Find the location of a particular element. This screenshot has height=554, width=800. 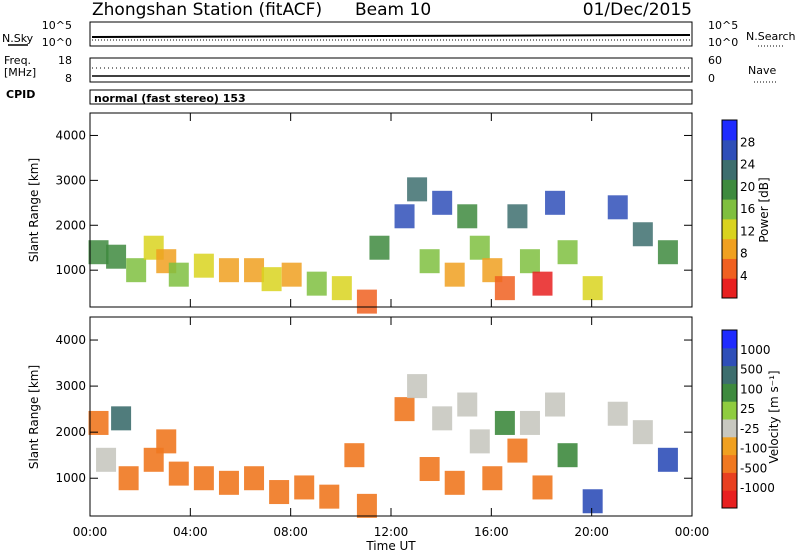

nsky-top-tick: 10^5 is located at coordinates (57, 25).